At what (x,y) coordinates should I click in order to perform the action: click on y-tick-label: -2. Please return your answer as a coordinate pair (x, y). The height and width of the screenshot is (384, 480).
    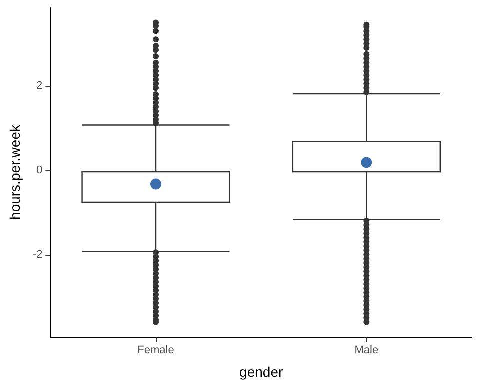
    Looking at the image, I should click on (37, 254).